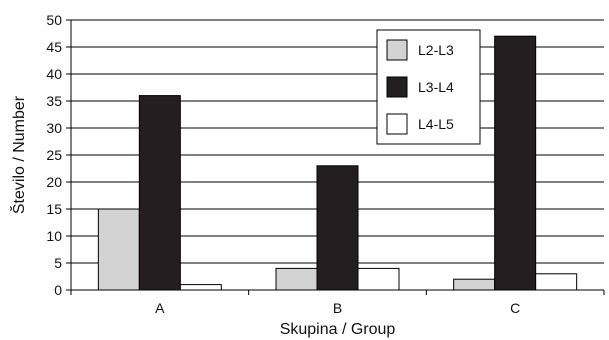 The width and height of the screenshot is (609, 340). Describe the element at coordinates (556, 282) in the screenshot. I see `bar-l4-l5-c` at that location.